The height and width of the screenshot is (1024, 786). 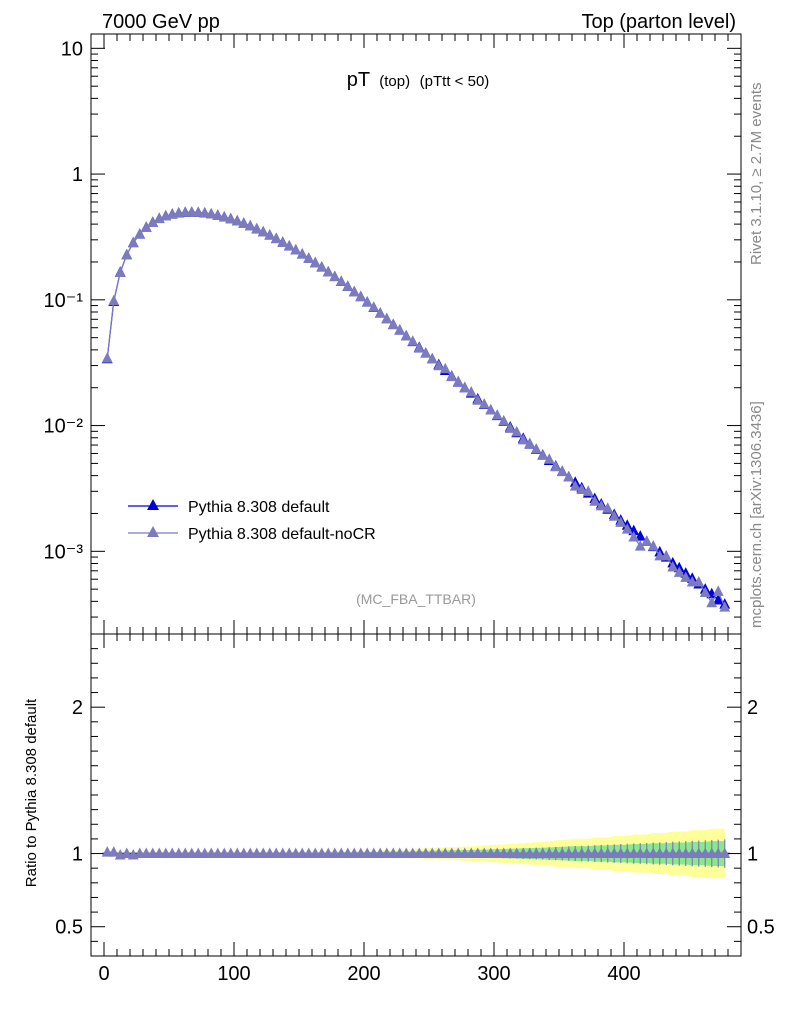 I want to click on legend-label-default: Pythia 8.308 default, so click(x=259, y=507).